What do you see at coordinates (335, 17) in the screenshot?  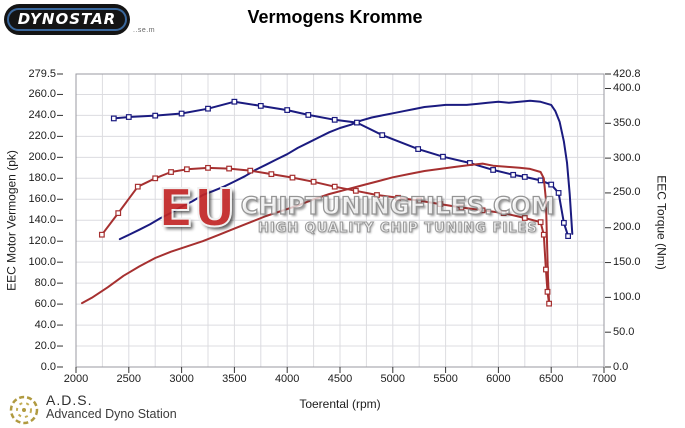 I see `page-title: Vermogens Kromme` at bounding box center [335, 17].